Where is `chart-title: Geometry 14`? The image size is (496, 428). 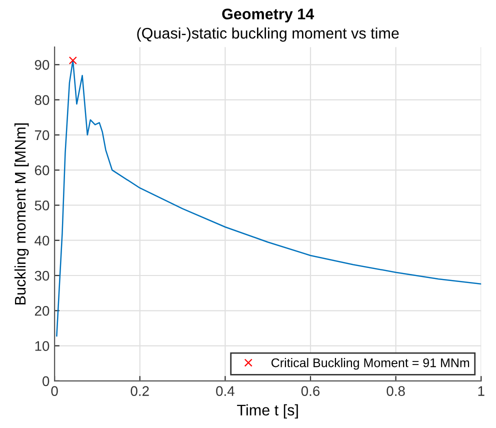 chart-title: Geometry 14 is located at coordinates (268, 15).